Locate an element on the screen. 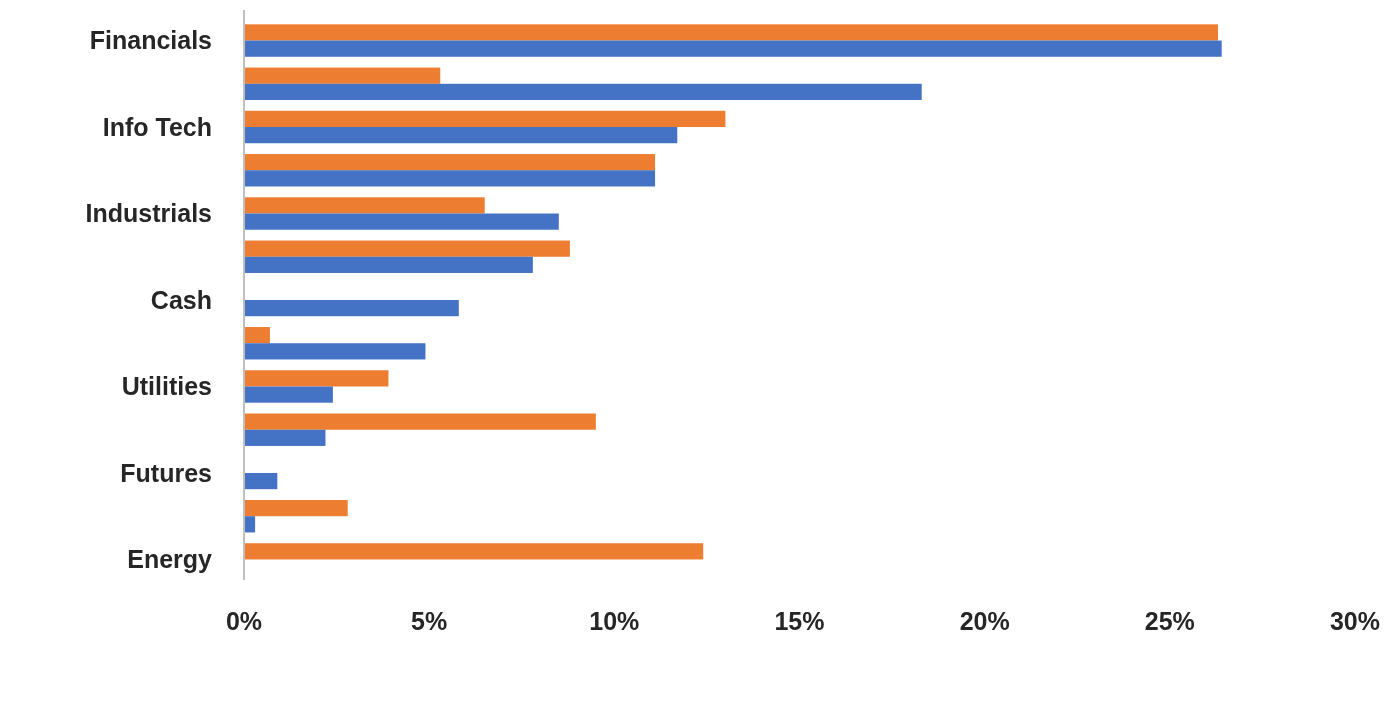  y-tick-label: Futures is located at coordinates (166, 472).